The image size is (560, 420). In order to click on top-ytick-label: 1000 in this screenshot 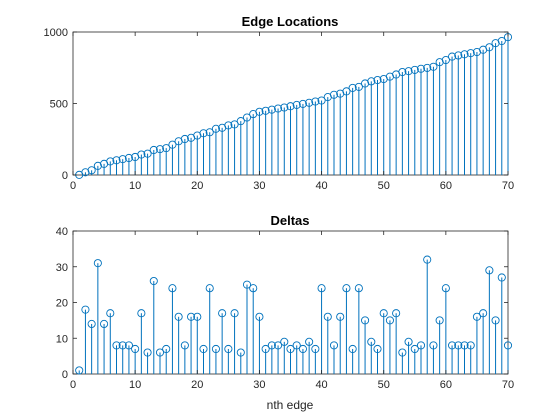, I will do `click(56, 33)`.